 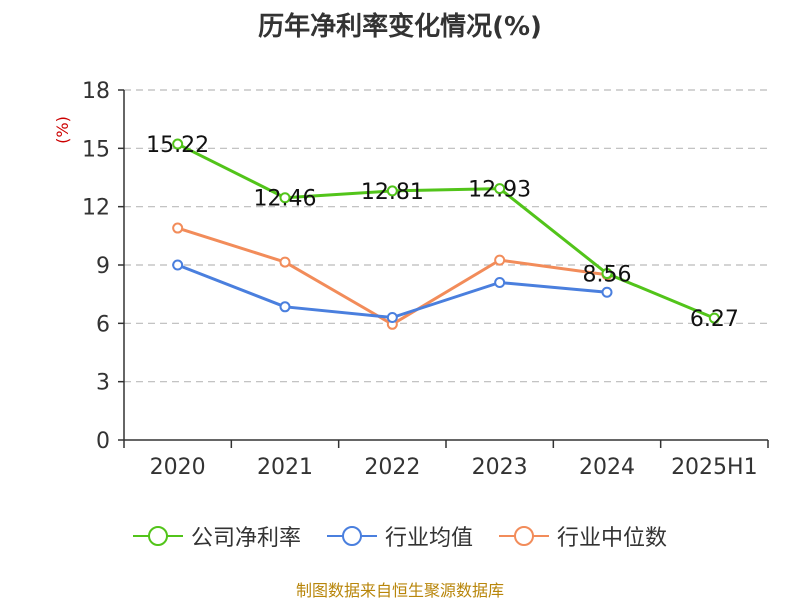 I want to click on data-label: 12.93, so click(x=499, y=190).